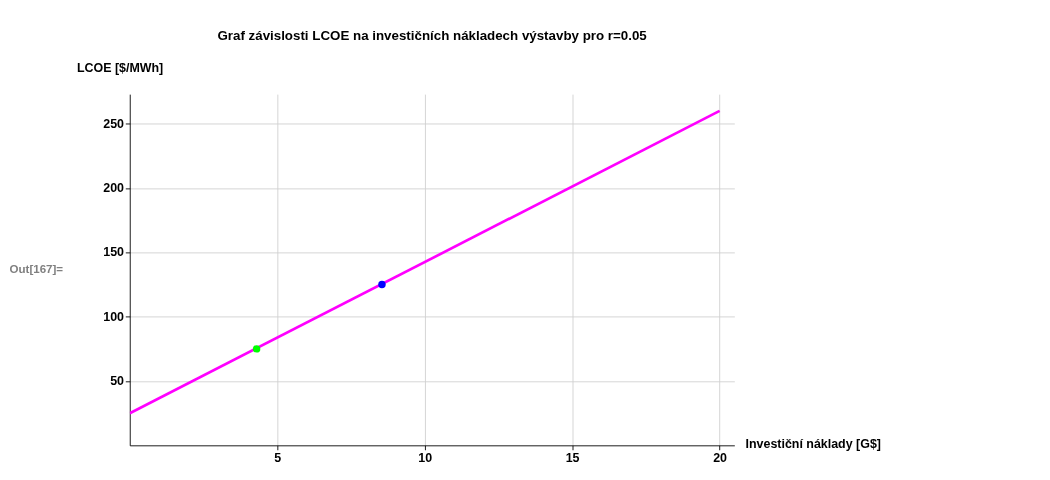 The height and width of the screenshot is (480, 1050). I want to click on y-axis-title: LCOE [$/MWh], so click(120, 68).